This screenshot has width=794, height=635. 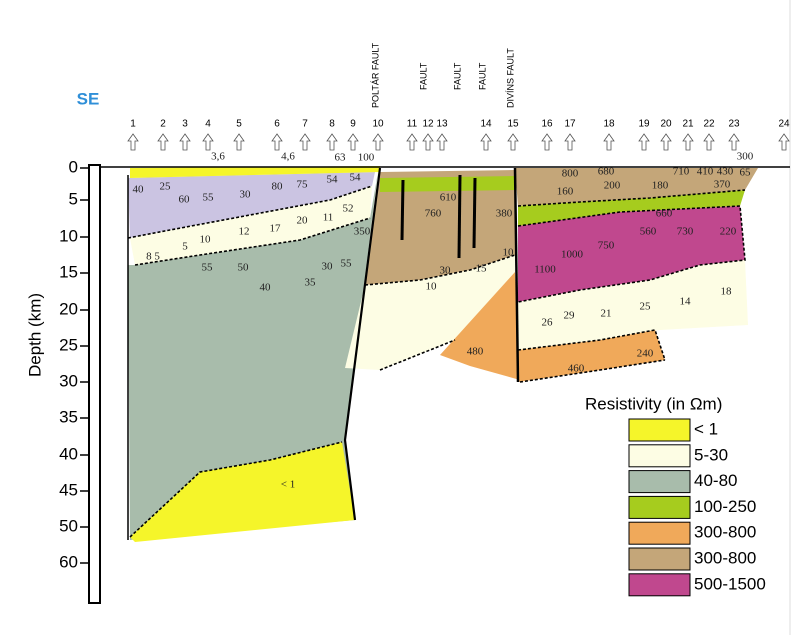 What do you see at coordinates (375, 75) in the screenshot?
I see `fault-label: POLTÁR FAULT` at bounding box center [375, 75].